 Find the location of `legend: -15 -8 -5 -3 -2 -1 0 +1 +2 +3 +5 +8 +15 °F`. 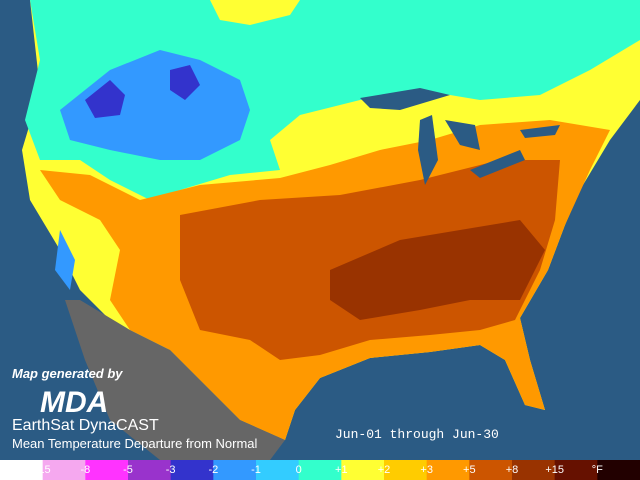

legend: -15 -8 -5 -3 -2 -1 0 +1 +2 +3 +5 +8 +15 °F is located at coordinates (320, 470).